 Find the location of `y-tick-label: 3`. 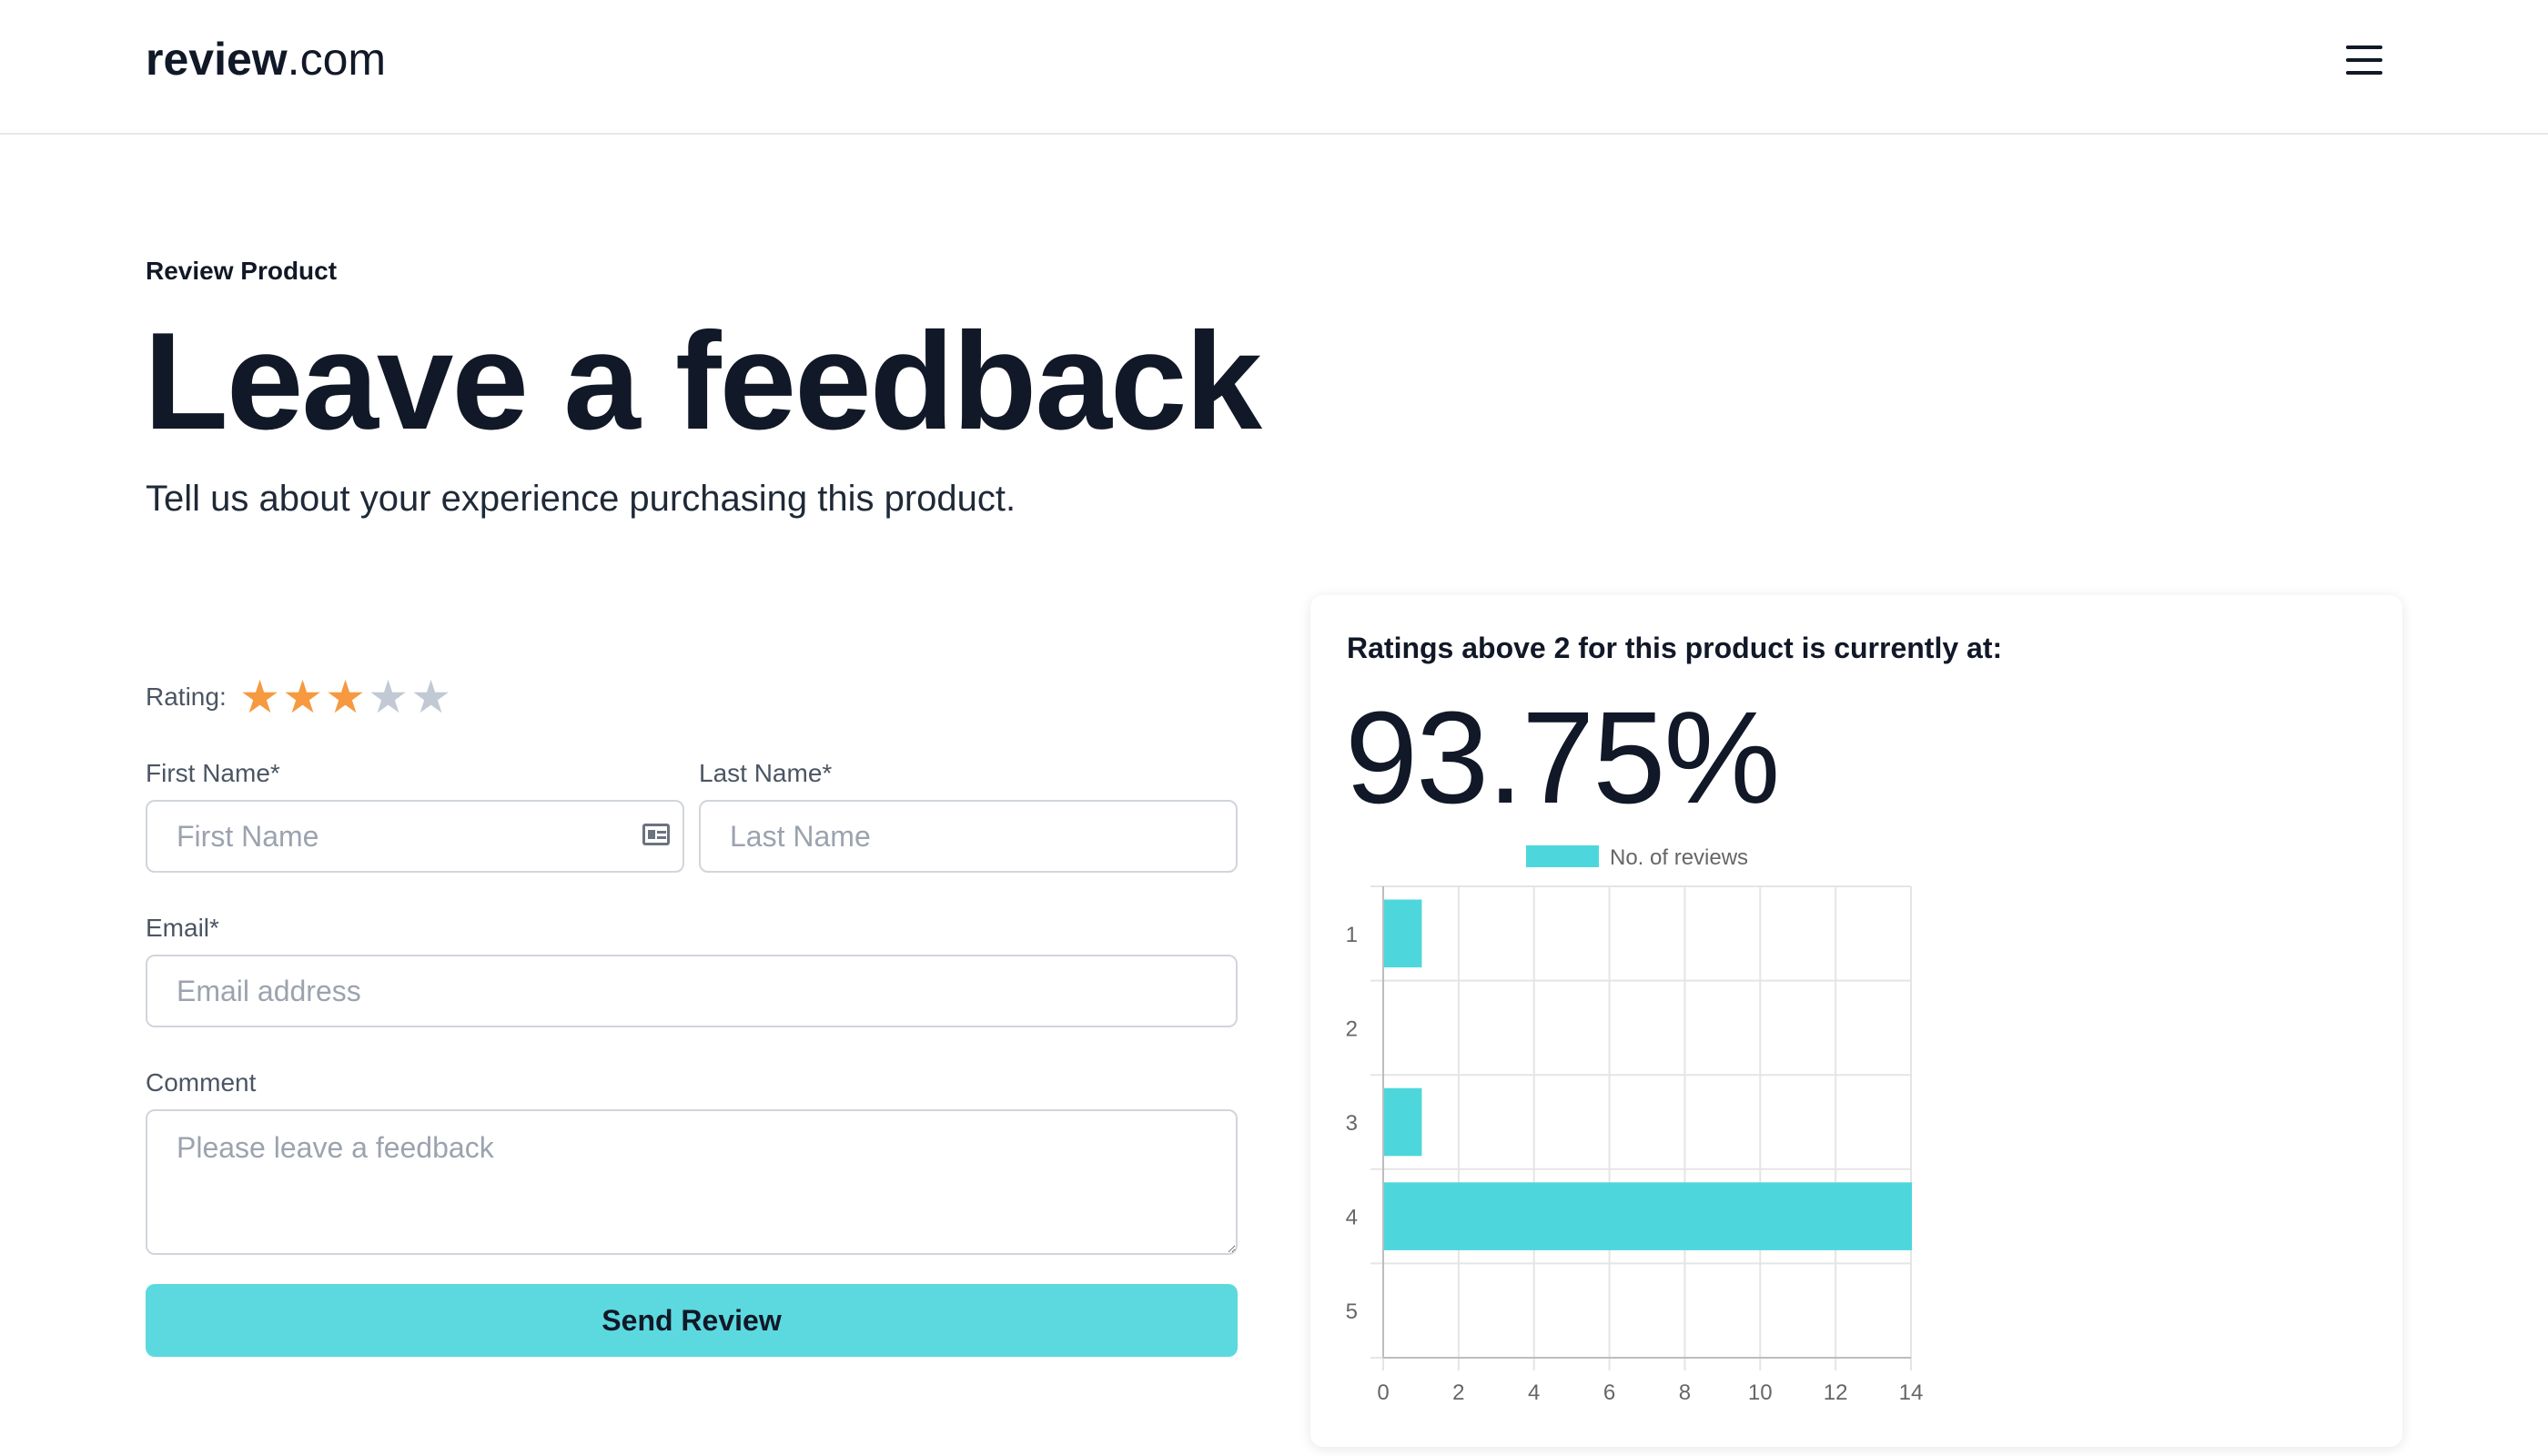

y-tick-label: 3 is located at coordinates (1352, 1124).